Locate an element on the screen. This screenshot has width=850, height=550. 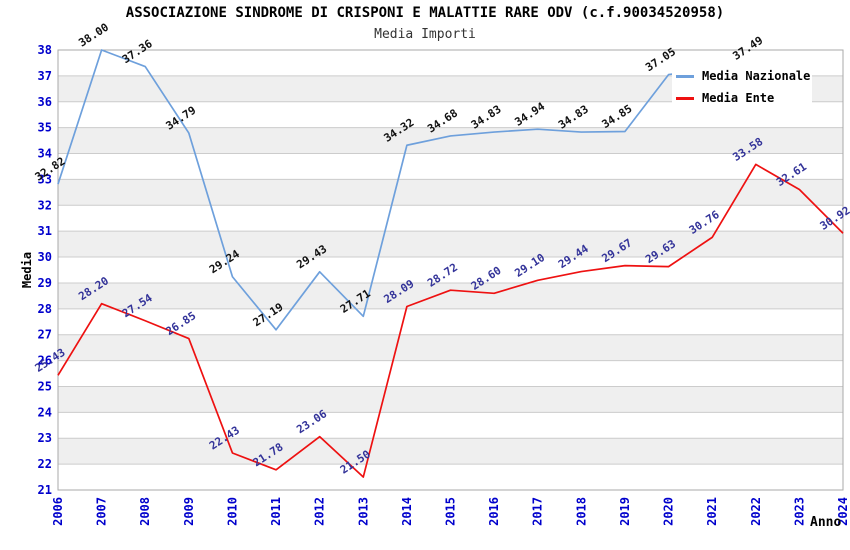
svg-text: 26 is located at coordinates (45, 361).